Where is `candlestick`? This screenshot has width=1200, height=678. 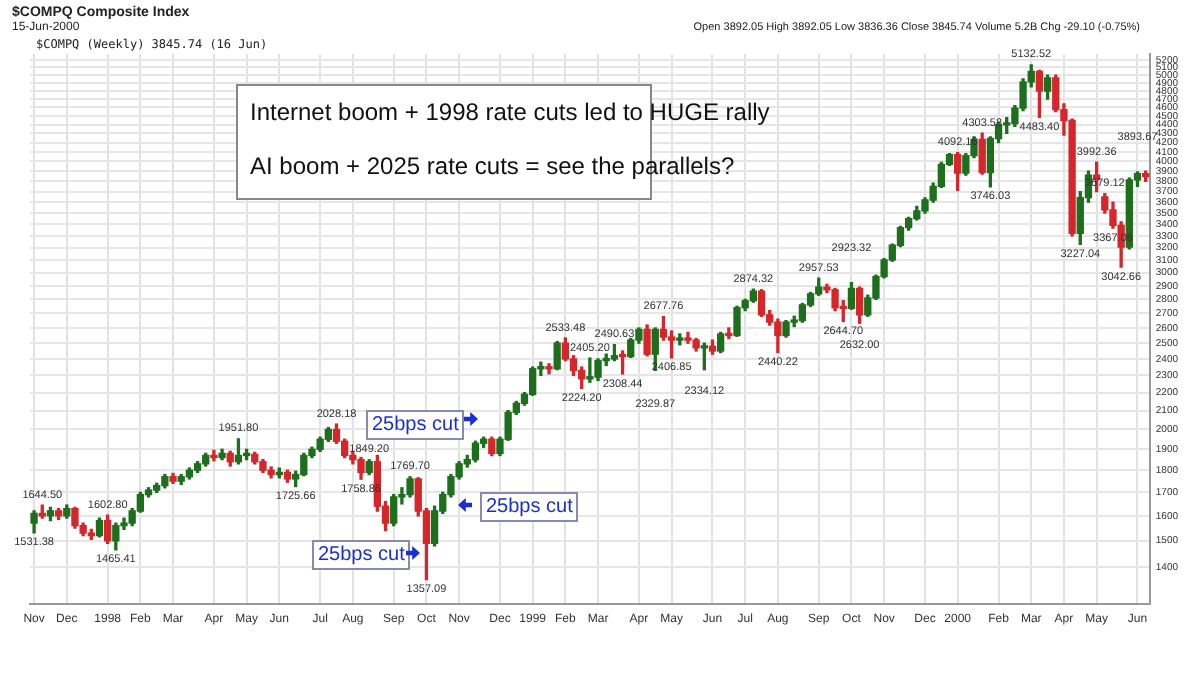 candlestick is located at coordinates (590, 370).